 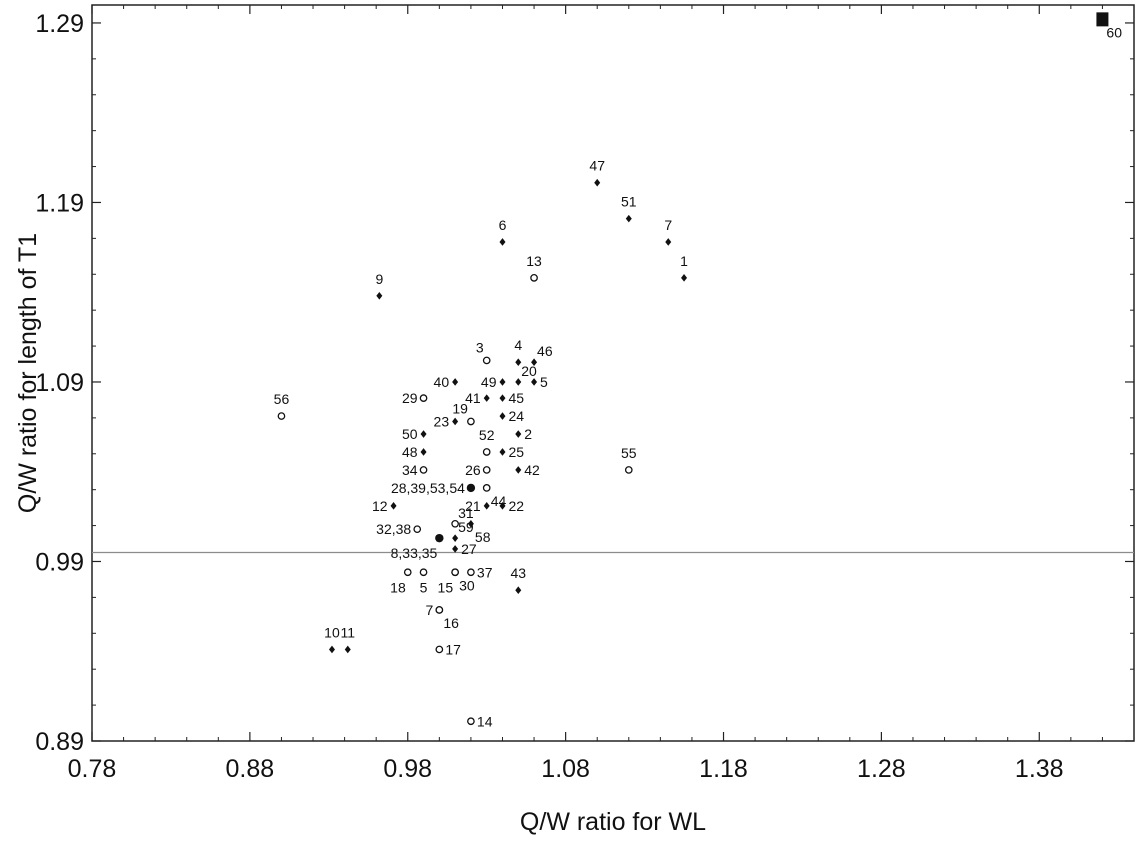 I want to click on point-label: 26, so click(x=473, y=470).